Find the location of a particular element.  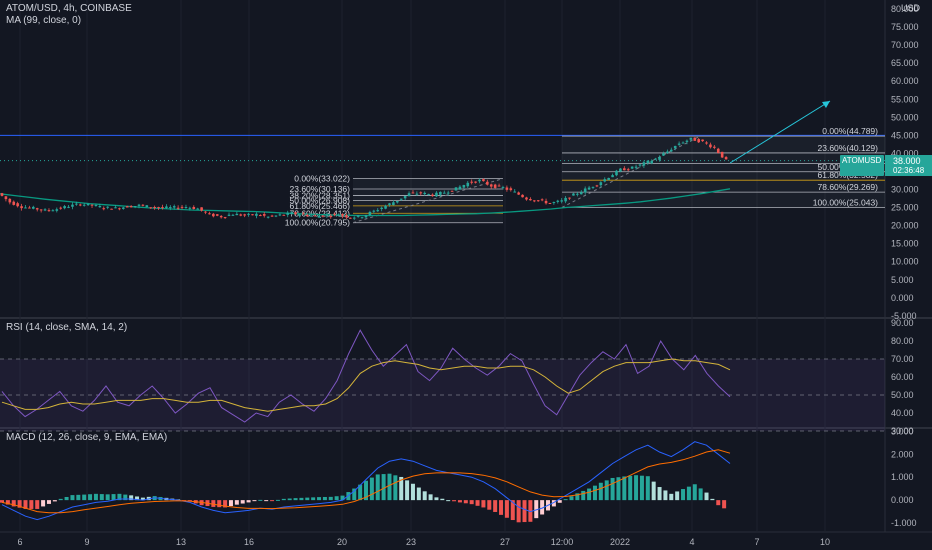

ma-indicator-label: MA (99, close, 0) is located at coordinates (44, 20).